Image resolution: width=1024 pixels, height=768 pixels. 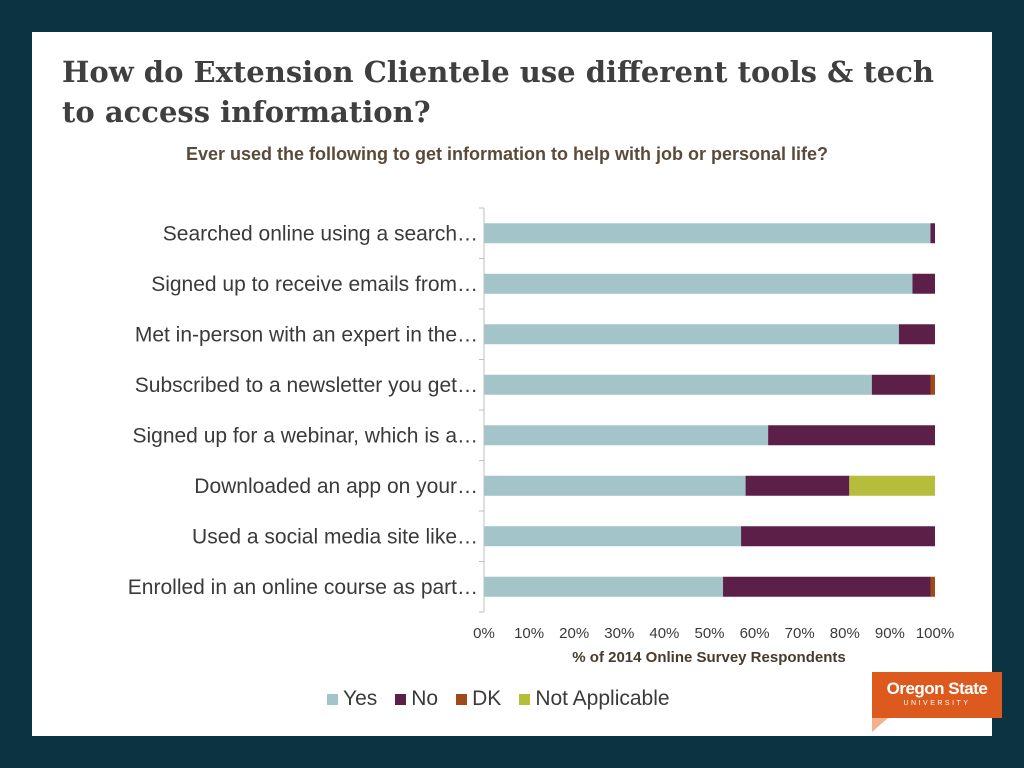 What do you see at coordinates (425, 698) in the screenshot?
I see `legend-label: No` at bounding box center [425, 698].